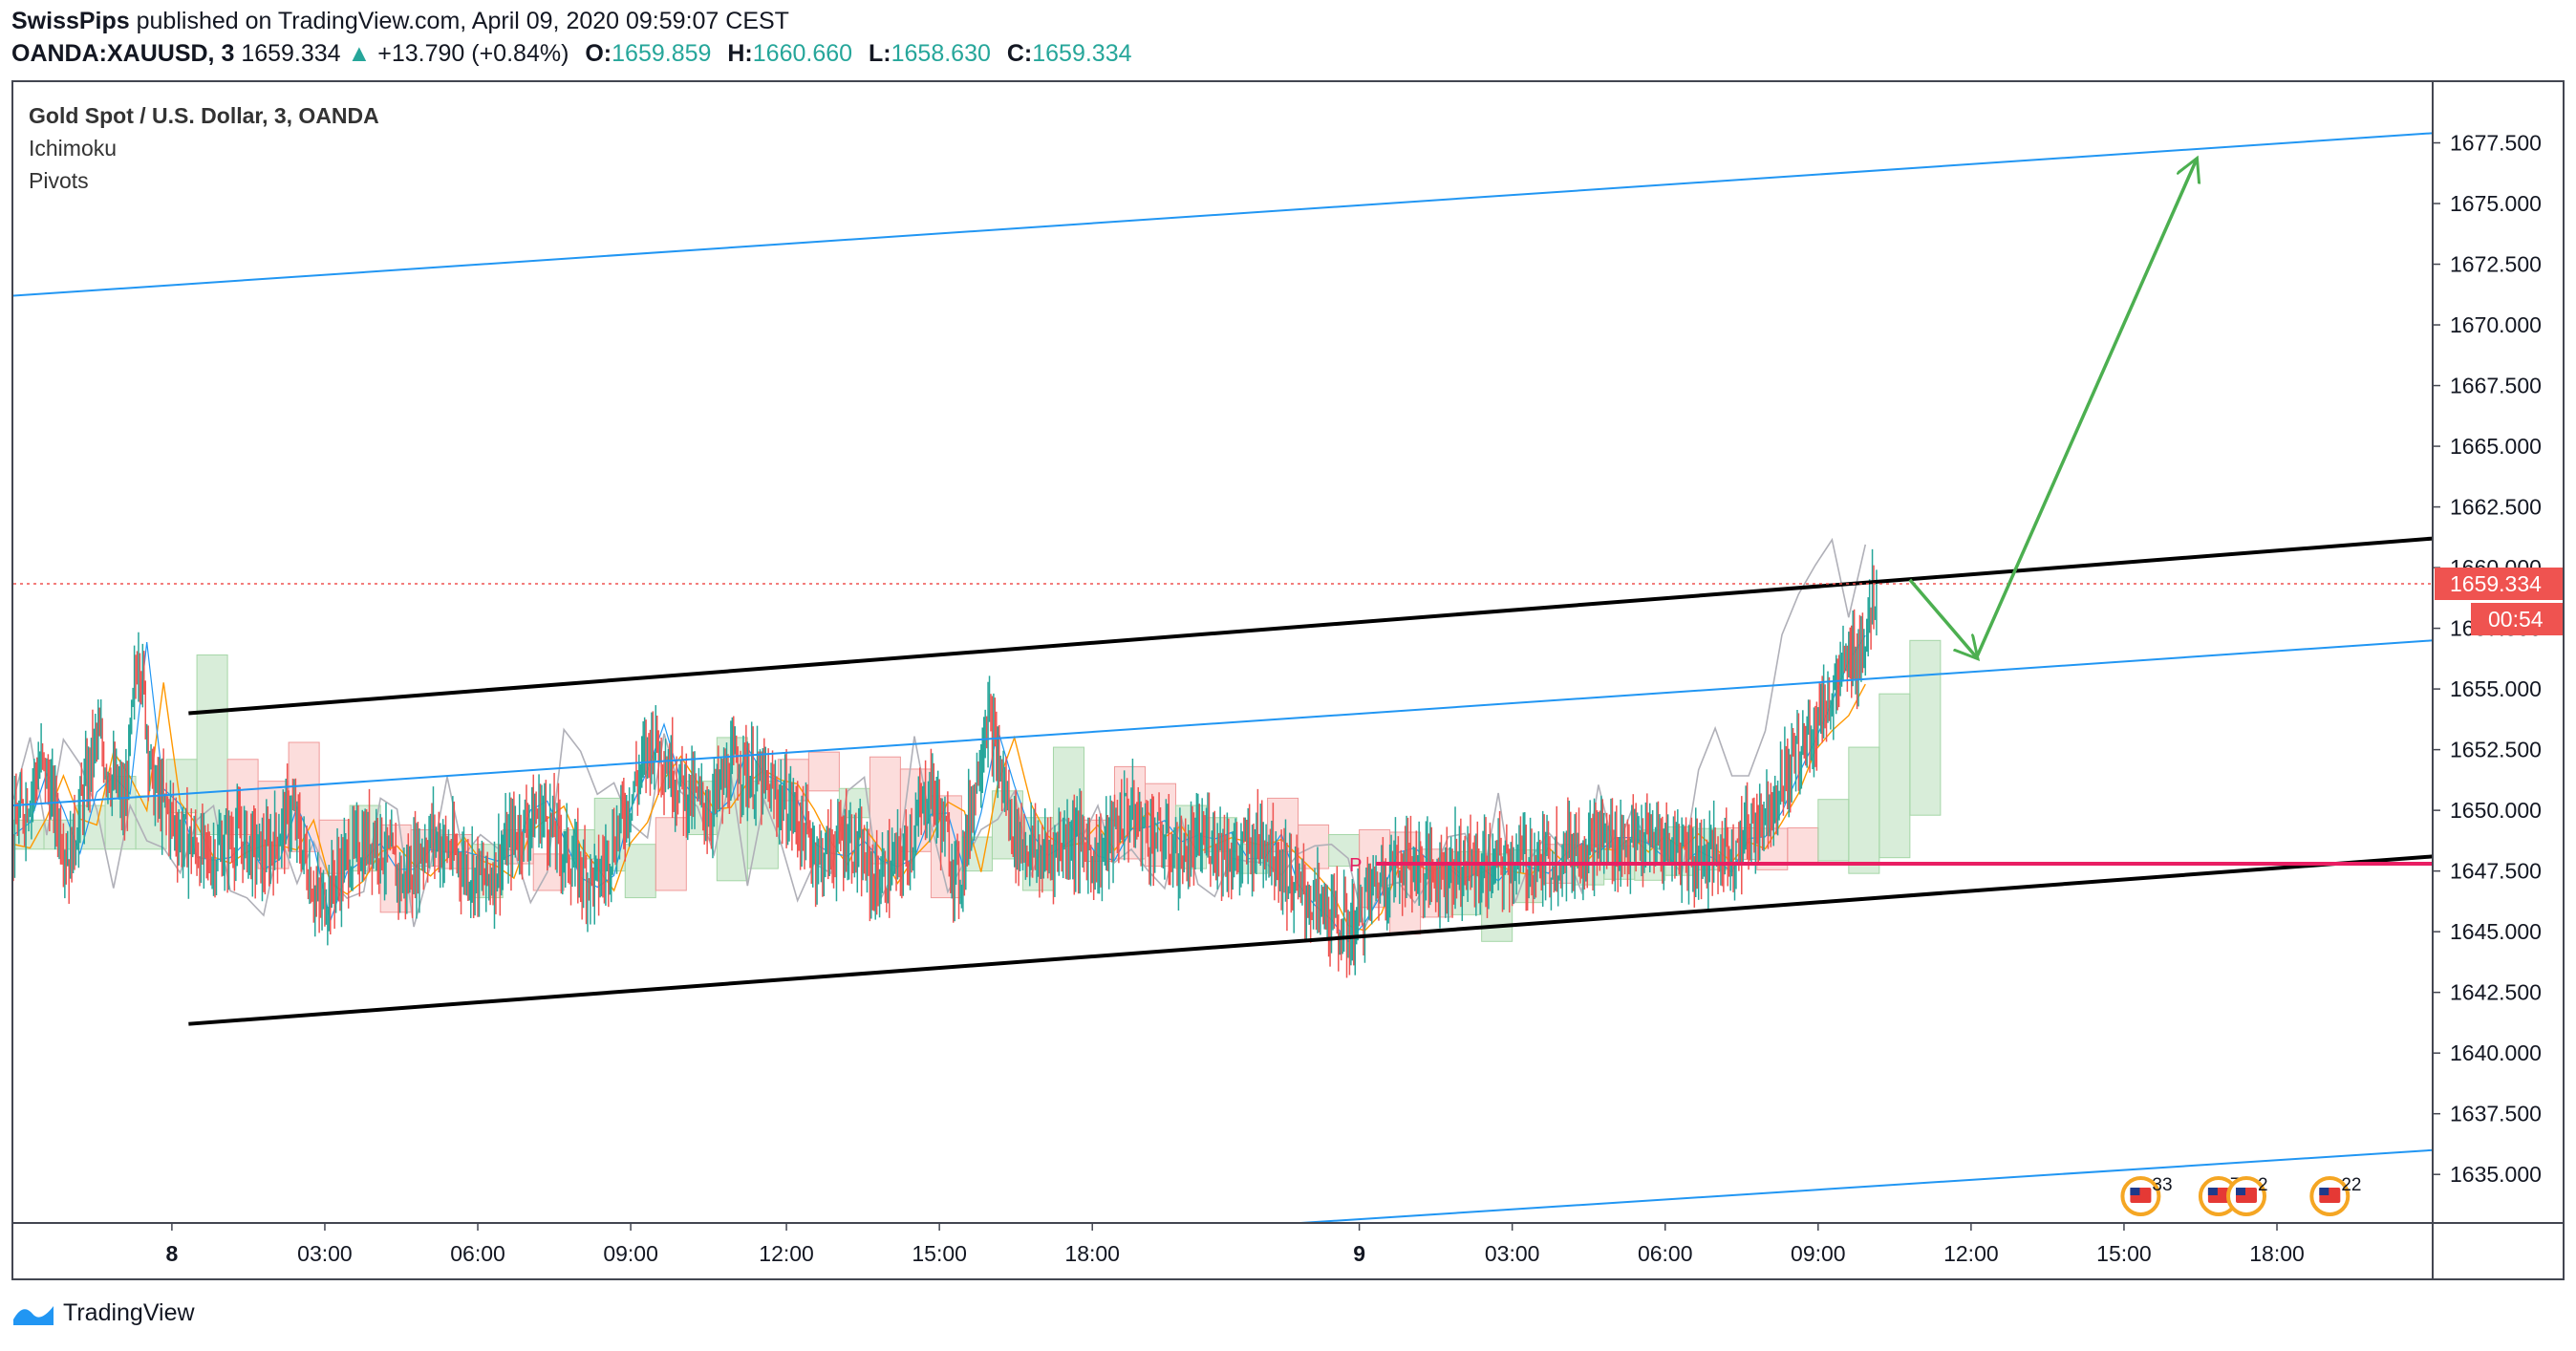  What do you see at coordinates (2496, 324) in the screenshot?
I see `y-tick-label: 1670.000` at bounding box center [2496, 324].